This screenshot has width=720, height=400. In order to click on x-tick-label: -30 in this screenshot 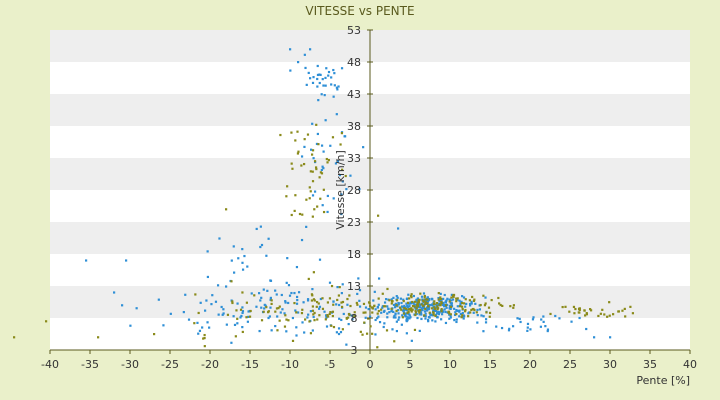, I will do `click(130, 364)`.